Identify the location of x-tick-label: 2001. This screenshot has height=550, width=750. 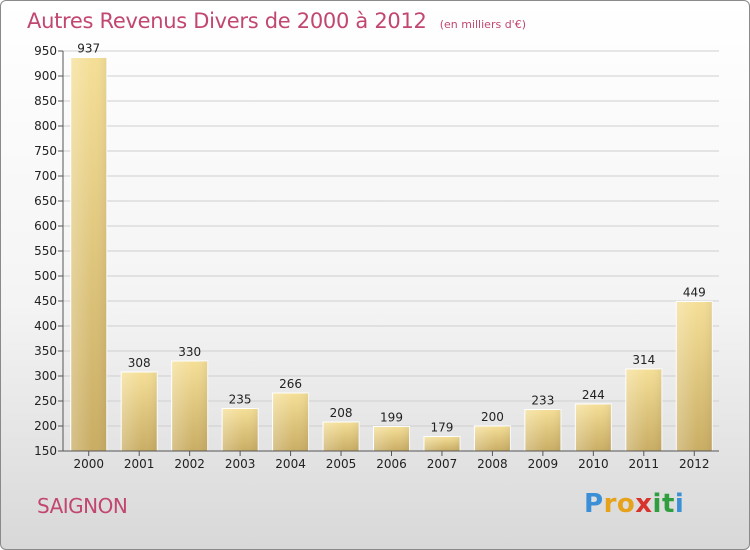
(139, 464).